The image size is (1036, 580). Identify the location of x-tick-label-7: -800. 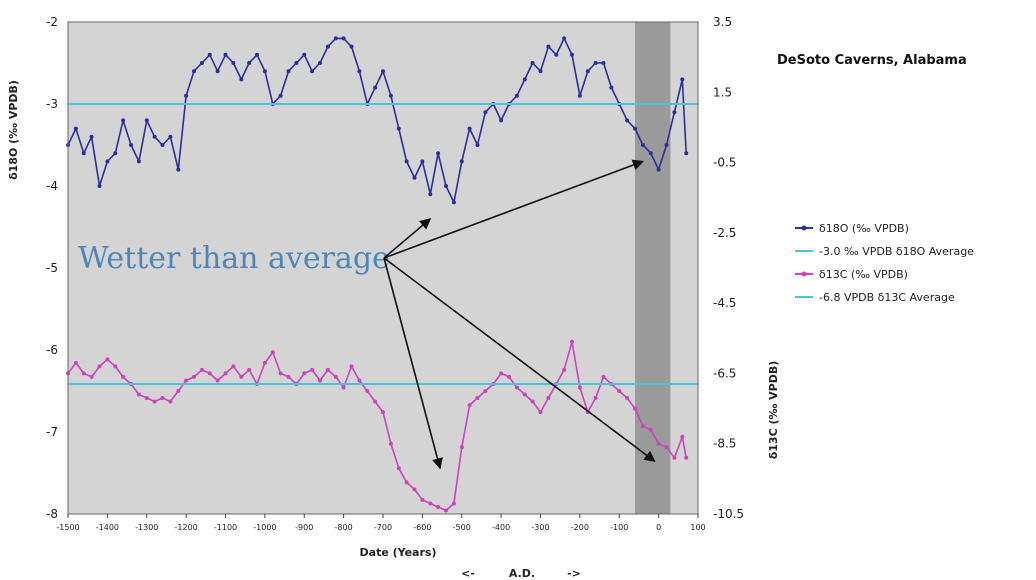
(344, 527).